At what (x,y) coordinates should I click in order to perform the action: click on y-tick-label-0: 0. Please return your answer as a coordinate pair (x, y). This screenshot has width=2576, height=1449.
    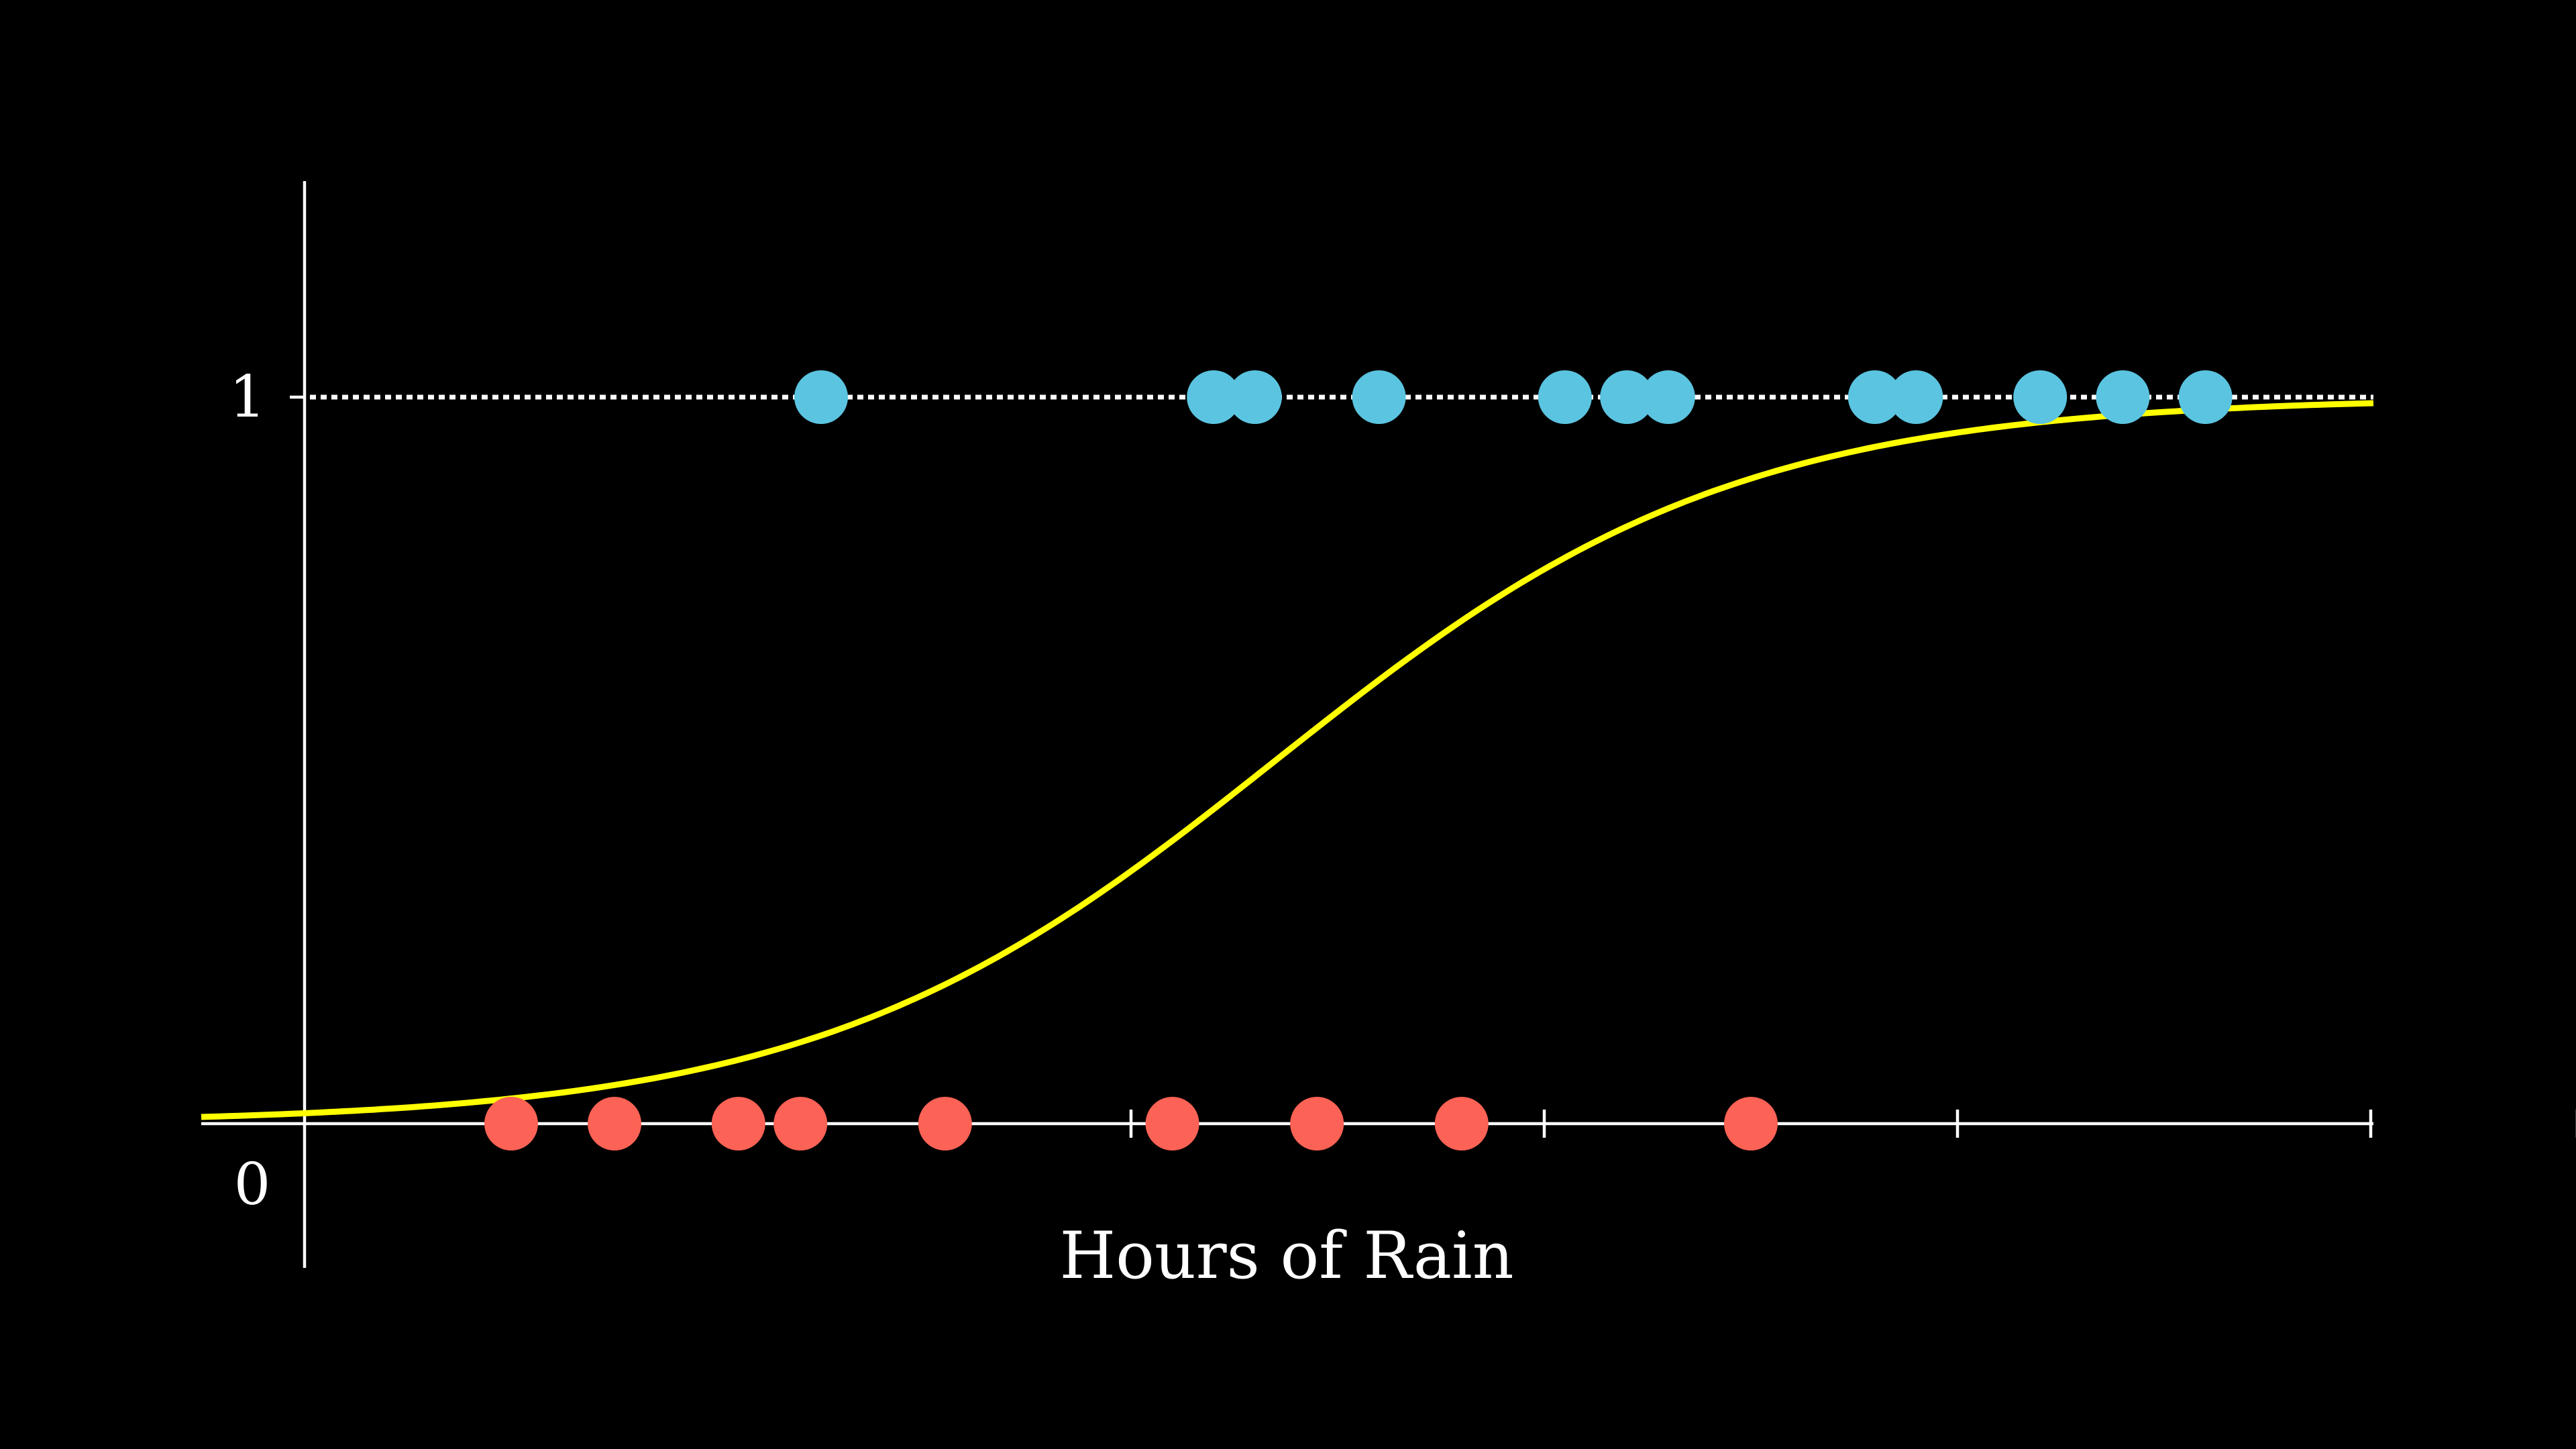
    Looking at the image, I should click on (252, 1184).